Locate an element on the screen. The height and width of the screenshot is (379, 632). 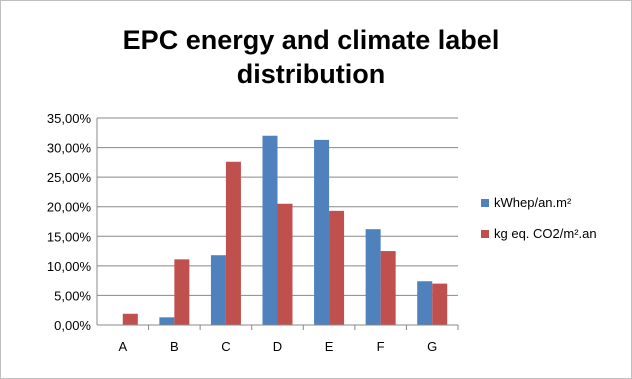
y-tick-label: 15,00% is located at coordinates (69, 236).